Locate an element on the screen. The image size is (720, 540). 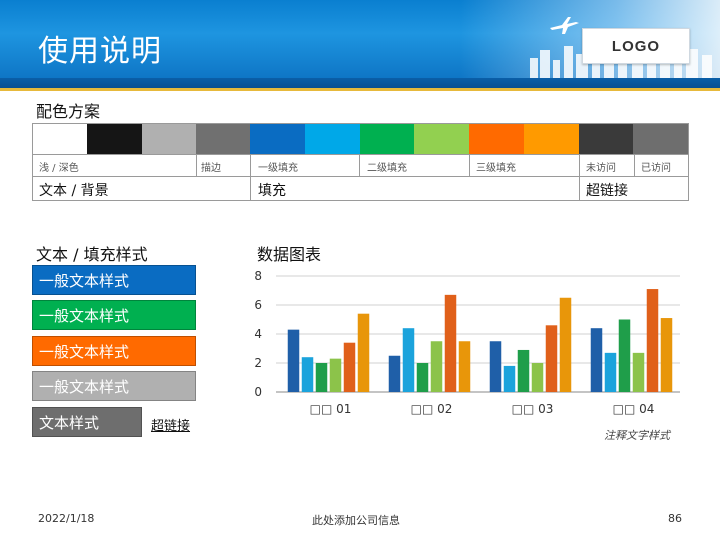
logo-box: LOGO is located at coordinates (636, 46).